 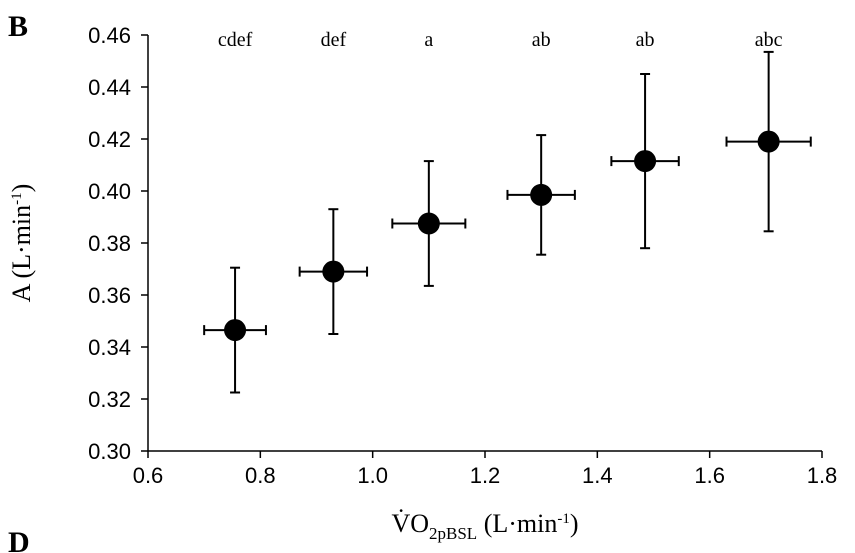 What do you see at coordinates (597, 475) in the screenshot?
I see `x-tick-label: 1.4` at bounding box center [597, 475].